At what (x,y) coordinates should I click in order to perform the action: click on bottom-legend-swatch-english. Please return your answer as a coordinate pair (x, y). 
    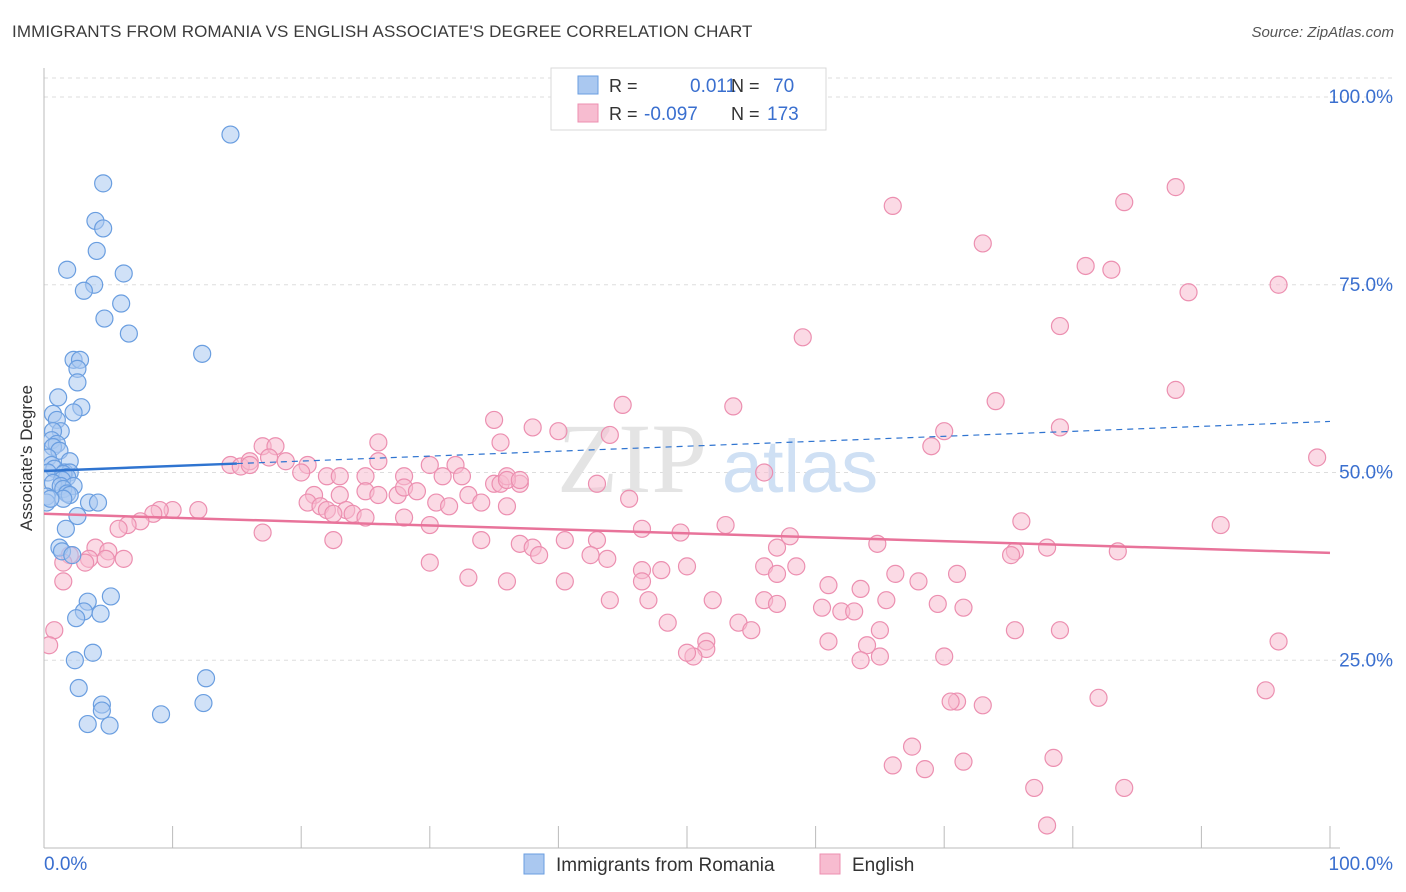
    Looking at the image, I should click on (830, 864).